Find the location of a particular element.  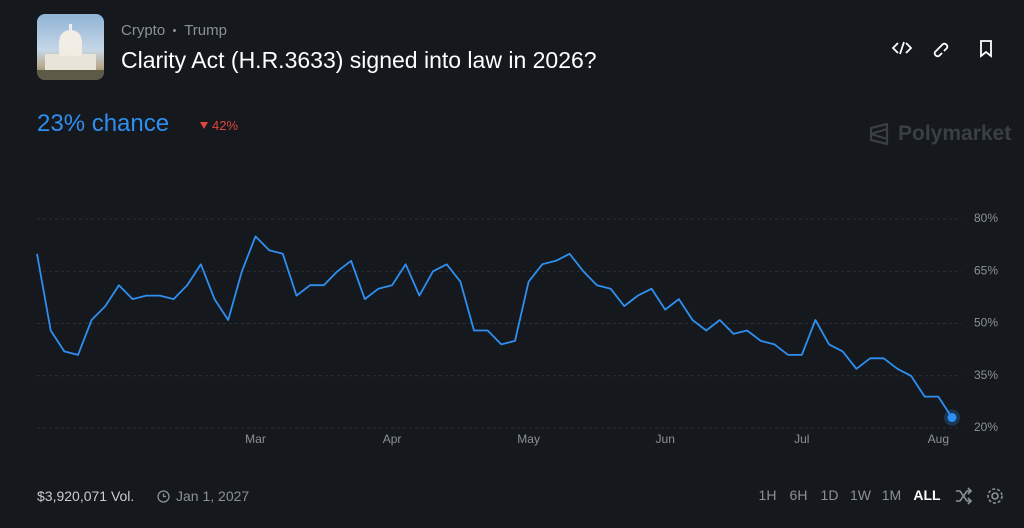

embed-icon is located at coordinates (902, 48).